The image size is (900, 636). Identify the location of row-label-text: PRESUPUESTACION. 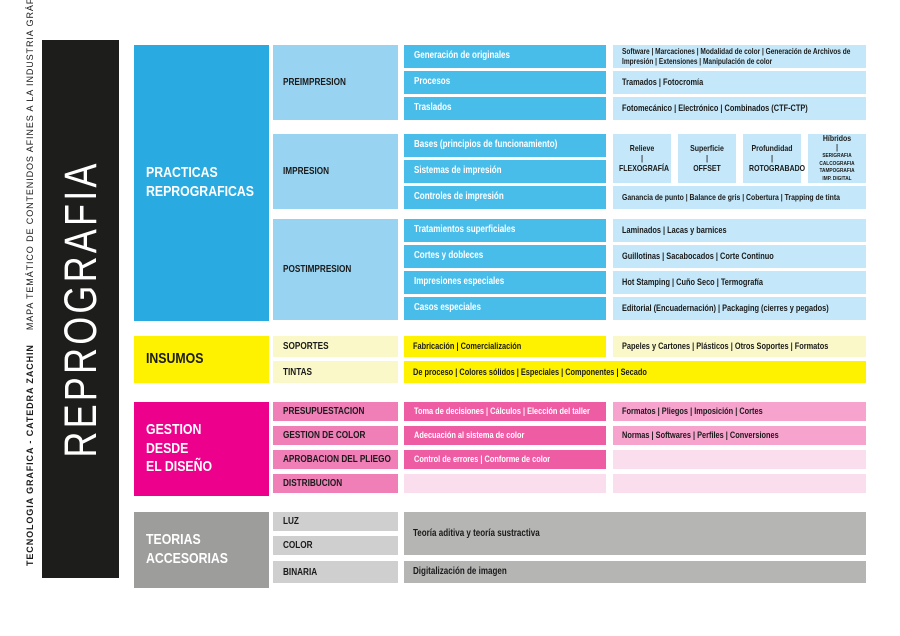
(324, 411).